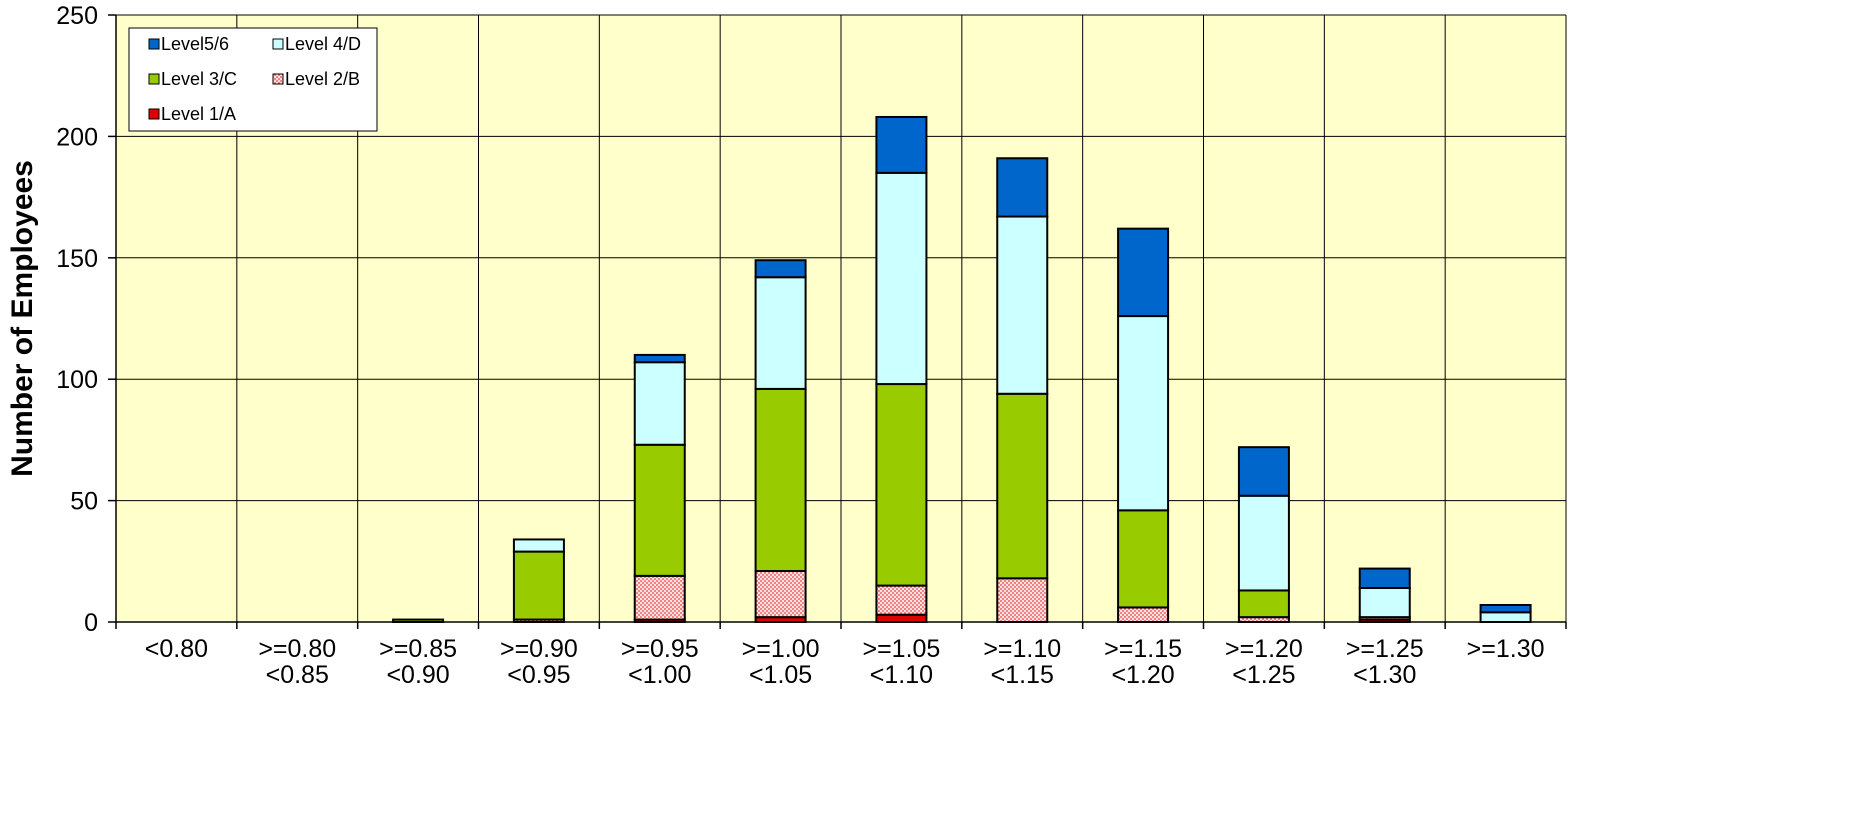 The width and height of the screenshot is (1868, 817). What do you see at coordinates (195, 44) in the screenshot?
I see `legend-label: Level5/6` at bounding box center [195, 44].